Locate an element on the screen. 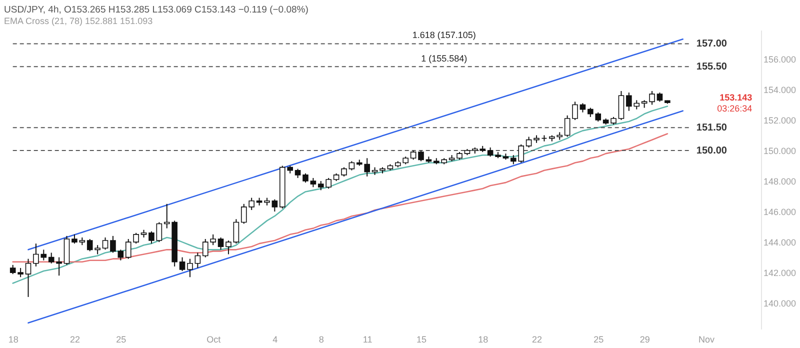  ref-line-label: 151.50 is located at coordinates (712, 128).